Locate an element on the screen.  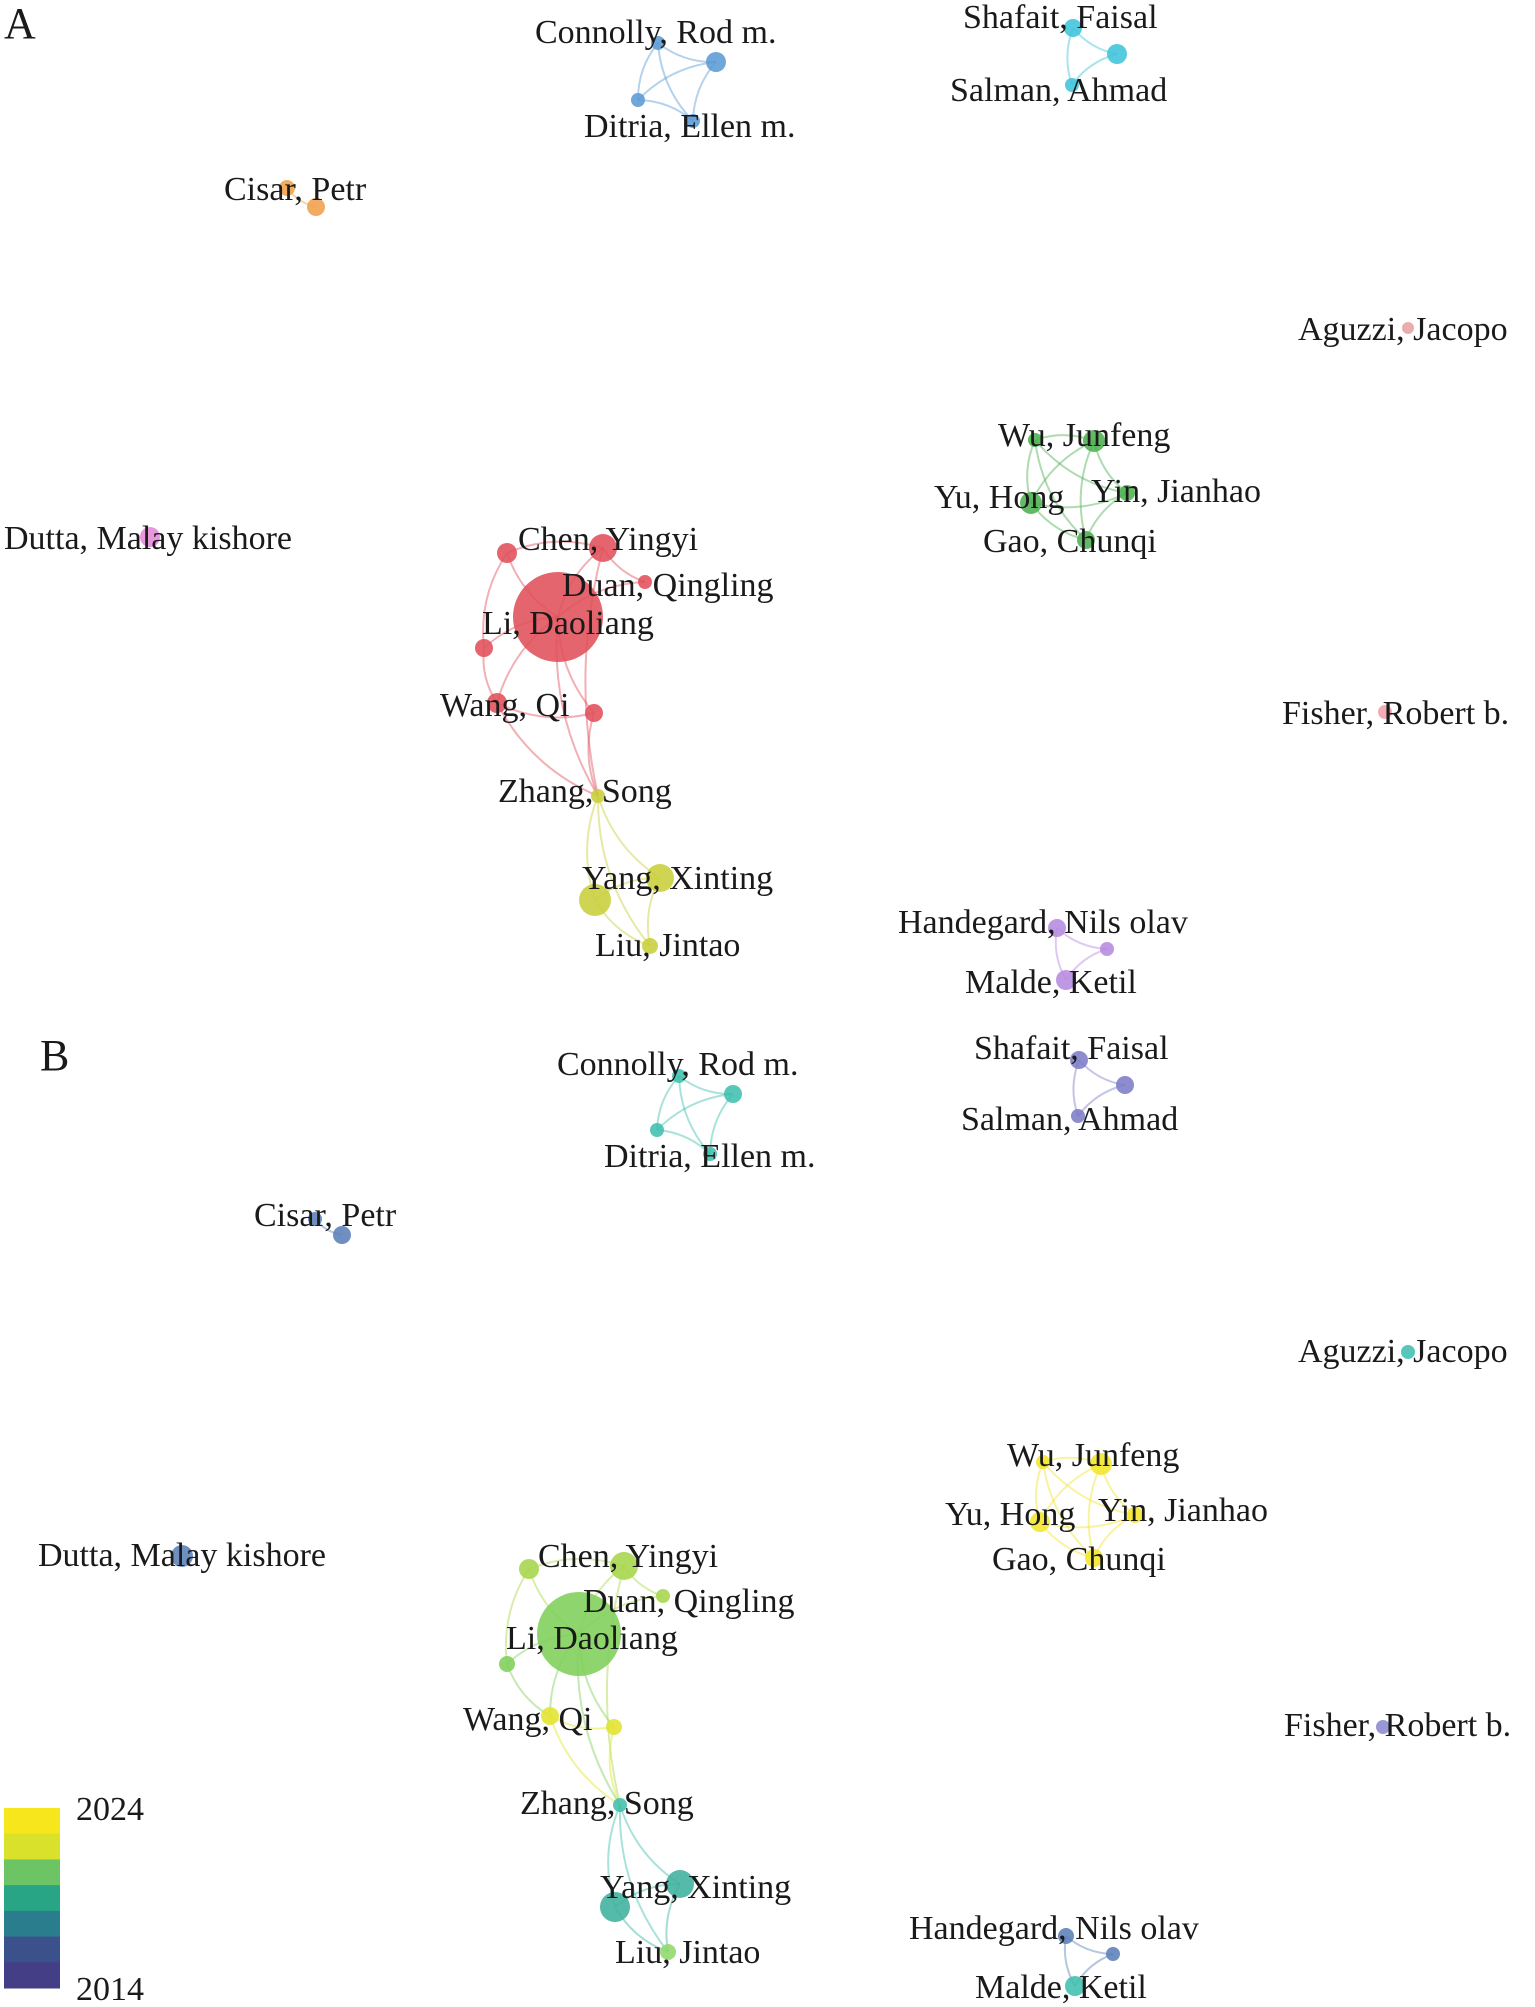
author-label: Li, Daoliang is located at coordinates (568, 623).